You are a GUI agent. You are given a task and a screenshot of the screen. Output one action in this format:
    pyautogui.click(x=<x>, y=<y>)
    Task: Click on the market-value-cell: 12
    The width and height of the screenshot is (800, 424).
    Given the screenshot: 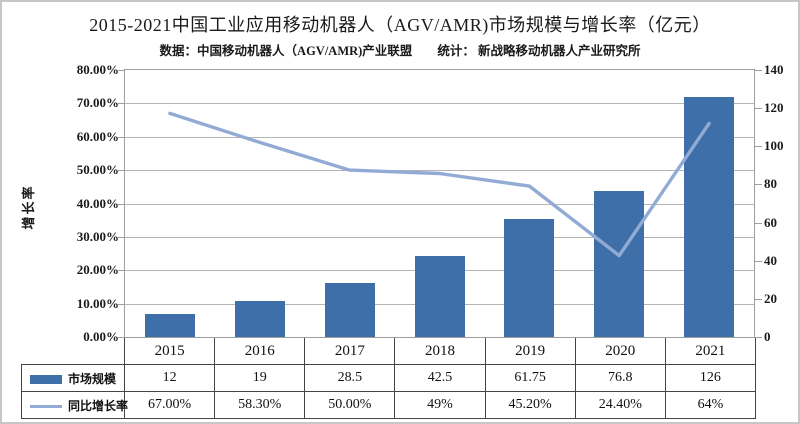 What is the action you would take?
    pyautogui.click(x=169, y=378)
    